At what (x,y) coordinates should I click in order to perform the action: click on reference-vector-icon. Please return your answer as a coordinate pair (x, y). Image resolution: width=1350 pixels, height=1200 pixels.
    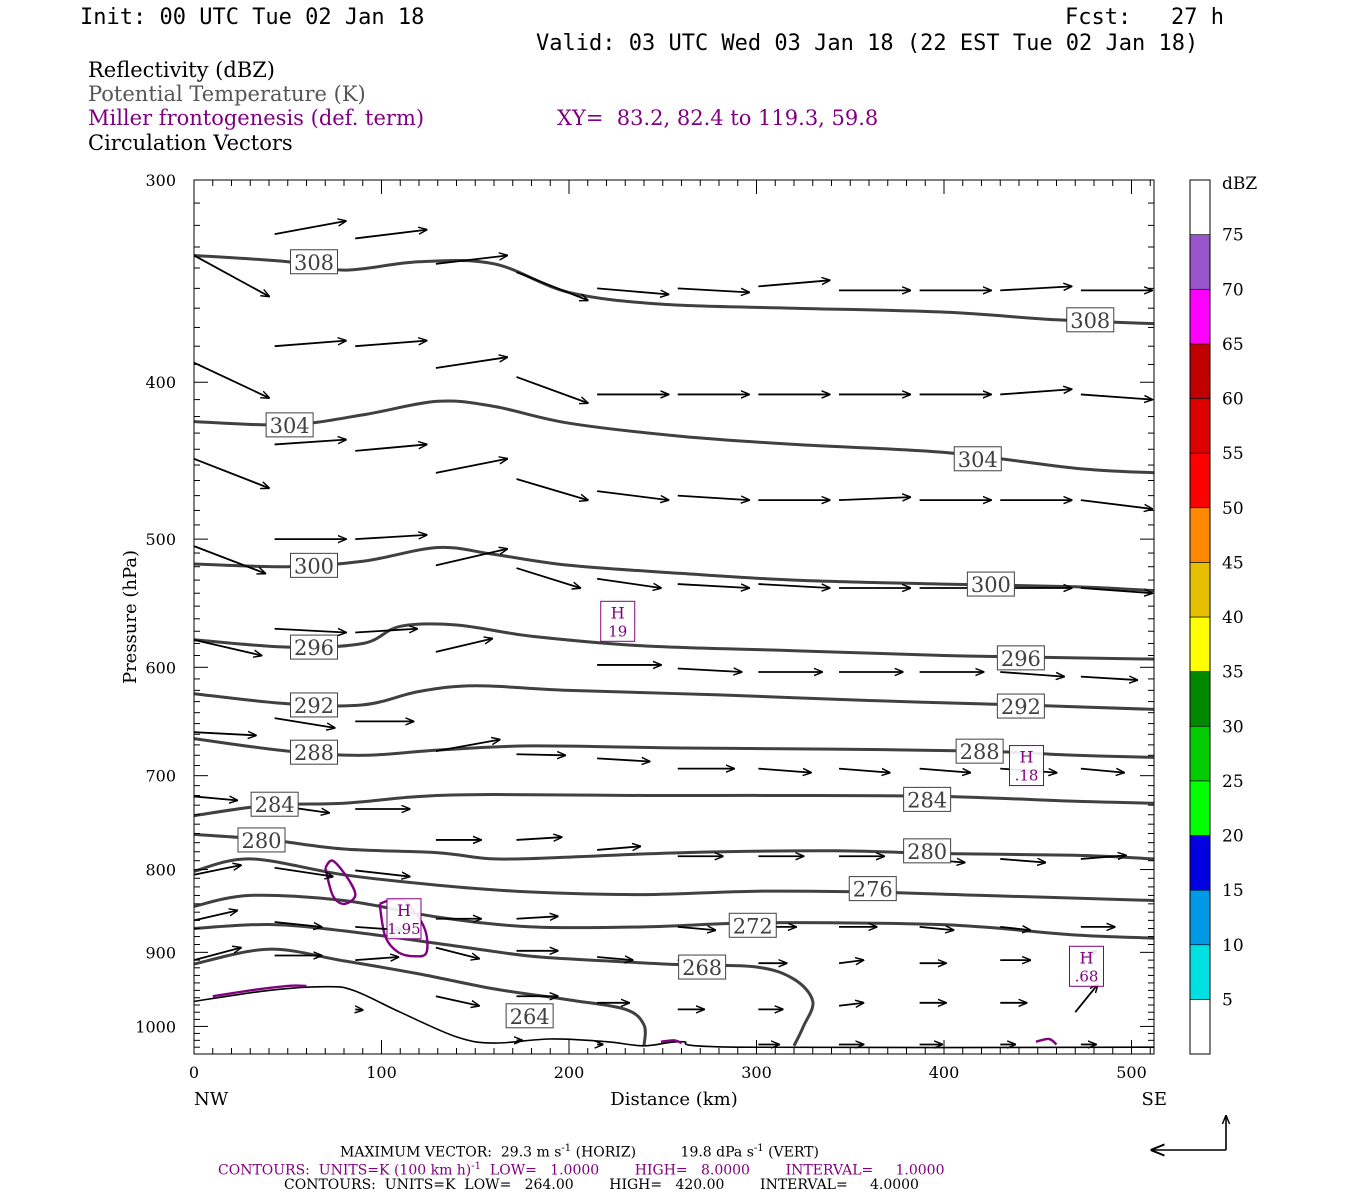
    Looking at the image, I should click on (1189, 1133).